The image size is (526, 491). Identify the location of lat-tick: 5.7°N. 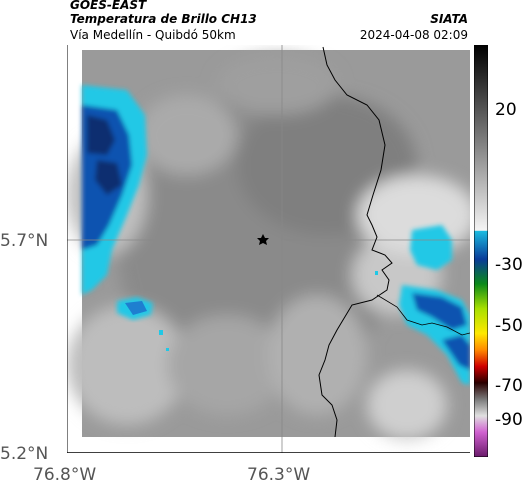
(24, 241).